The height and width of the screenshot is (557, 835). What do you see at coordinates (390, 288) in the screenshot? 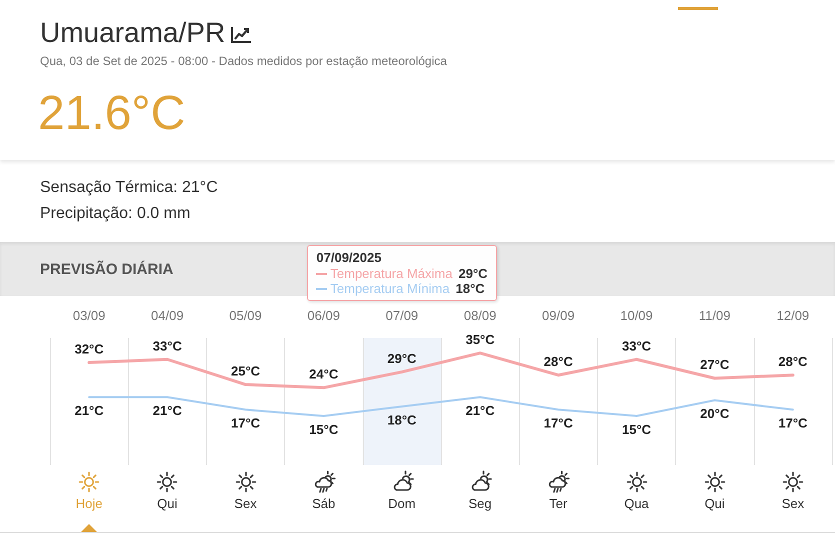
I see `legend-label: Temperatura Mínima` at bounding box center [390, 288].